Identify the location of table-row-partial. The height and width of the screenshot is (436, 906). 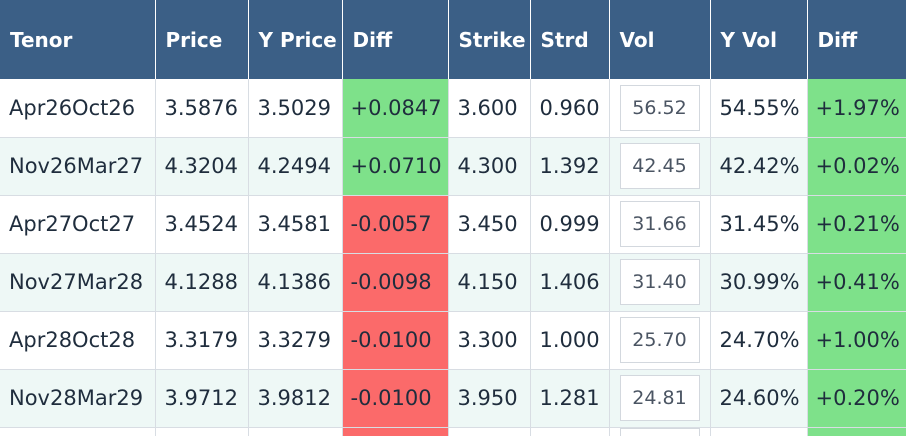
(453, 431).